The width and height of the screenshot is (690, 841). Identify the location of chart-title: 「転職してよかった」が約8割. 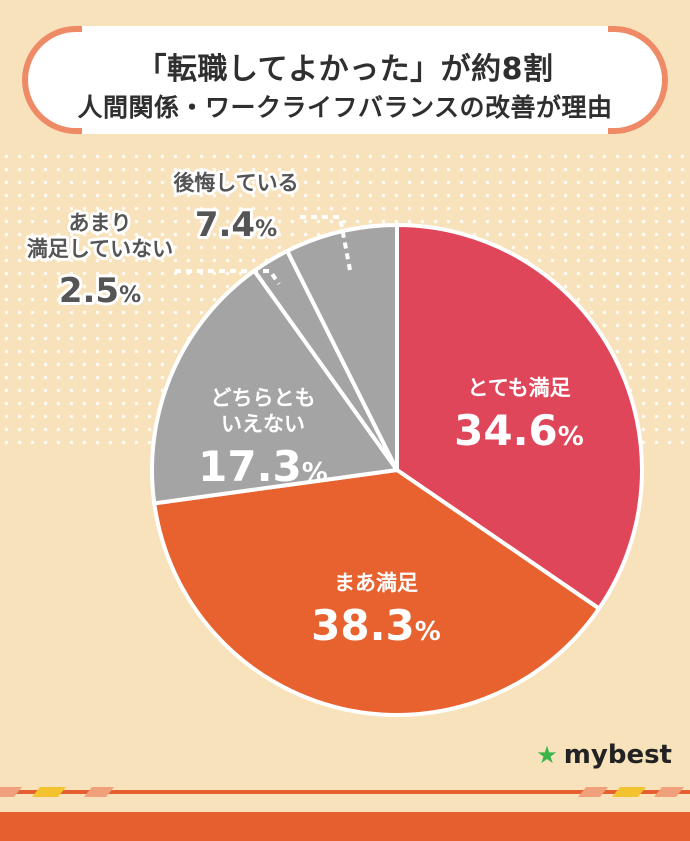
(345, 69).